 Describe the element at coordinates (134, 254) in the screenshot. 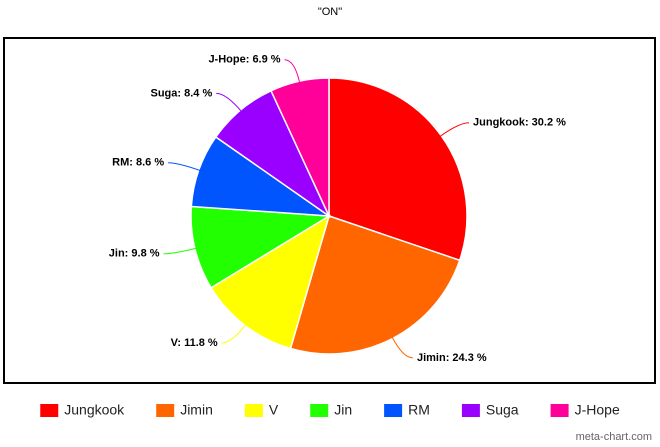

I see `data-label: Jin: 9.8 %` at that location.